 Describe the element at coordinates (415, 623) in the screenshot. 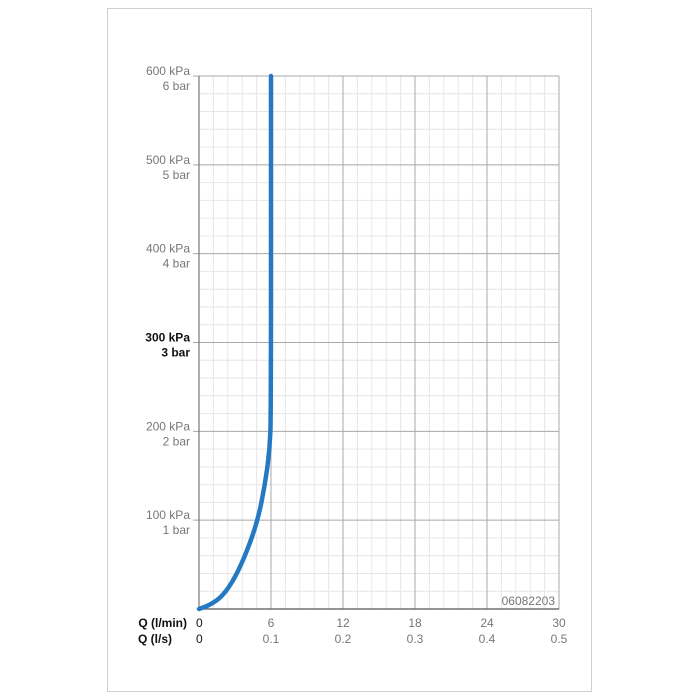

I see `x-tick-label-lmin: 18` at that location.